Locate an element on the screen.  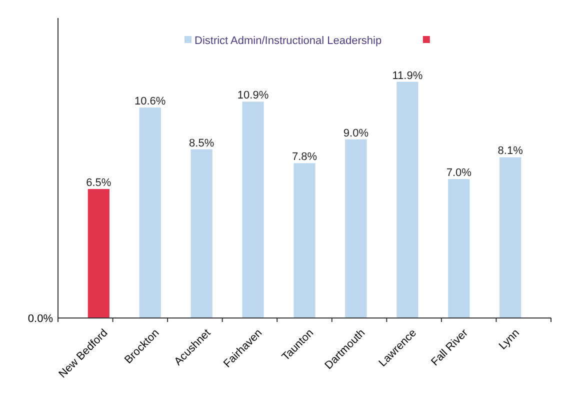
data-label: 7.0% is located at coordinates (459, 173).